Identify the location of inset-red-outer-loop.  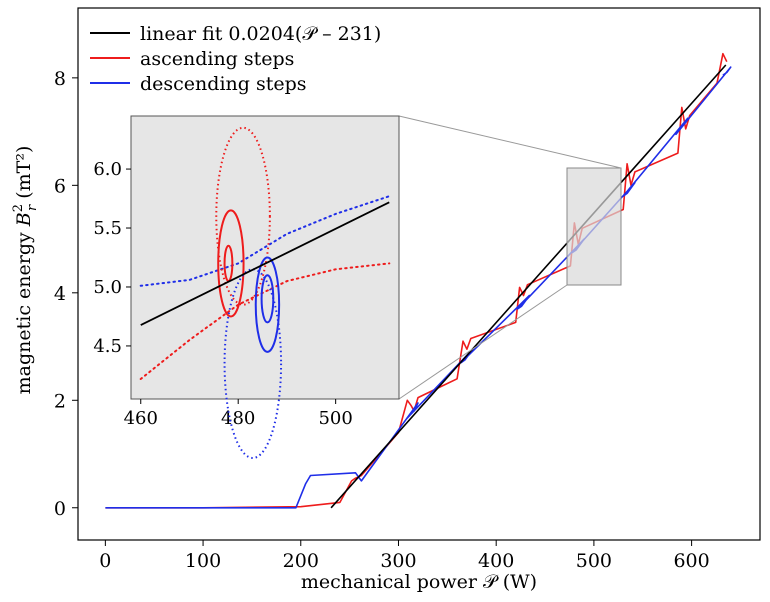
(243, 216).